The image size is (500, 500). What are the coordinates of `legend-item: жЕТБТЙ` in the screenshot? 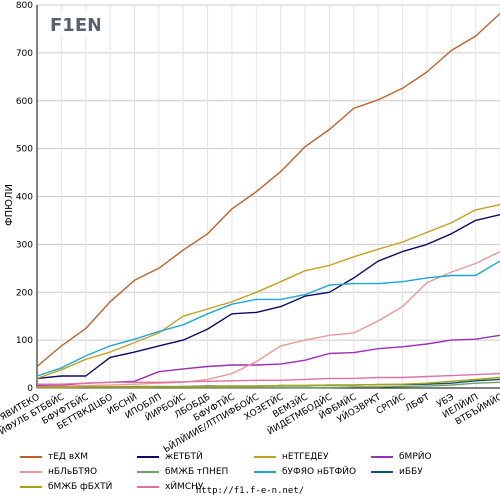 It's located at (170, 457).